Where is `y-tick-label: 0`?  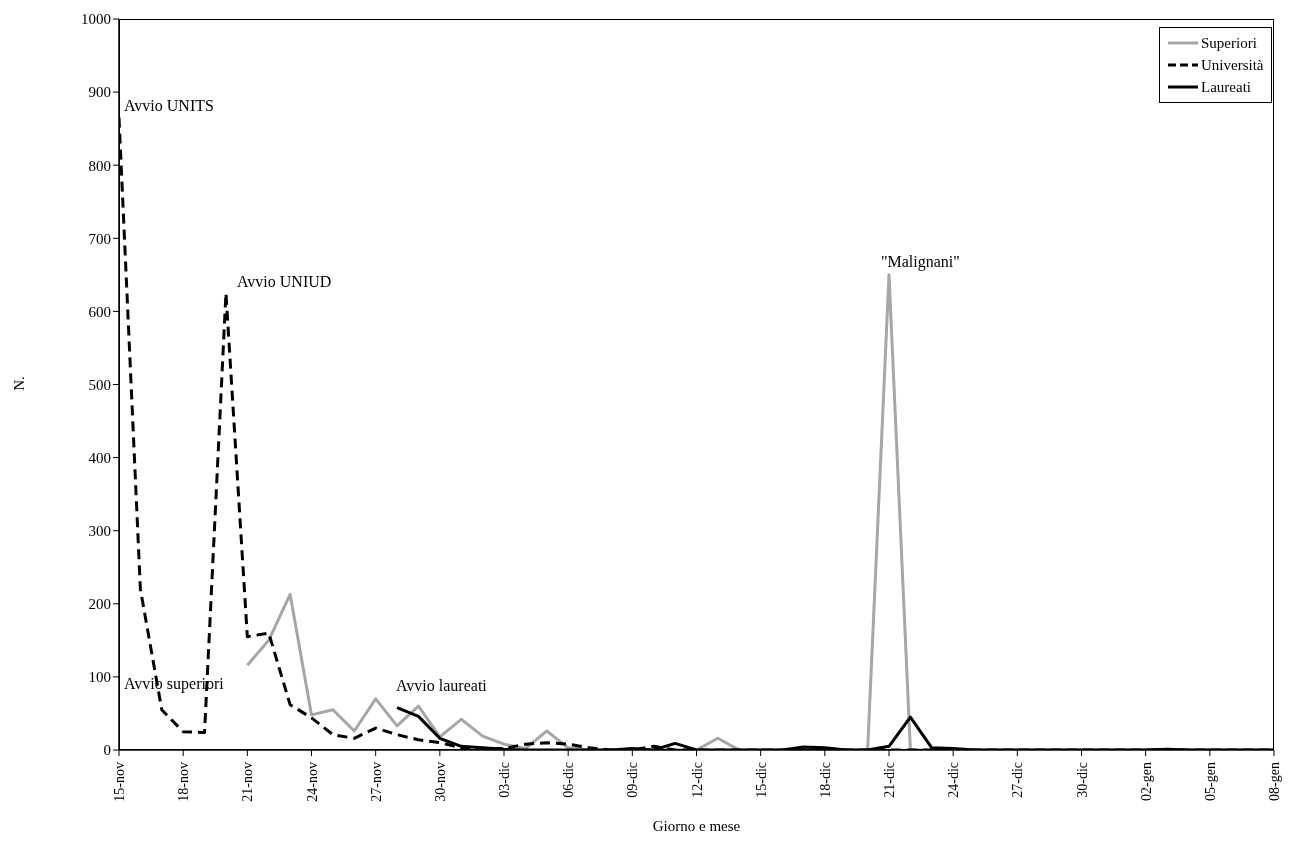
y-tick-label: 0 is located at coordinates (107, 750).